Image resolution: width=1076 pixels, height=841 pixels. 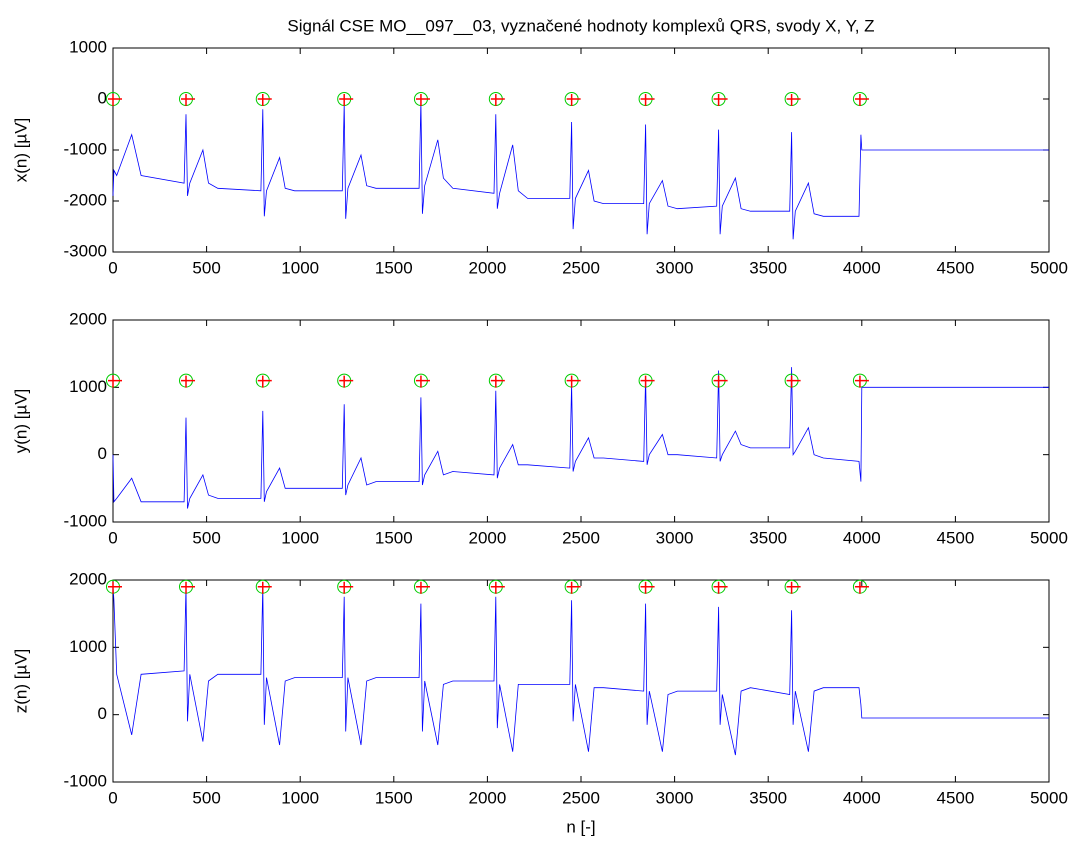 What do you see at coordinates (85, 250) in the screenshot?
I see `y-tick-label: -3000` at bounding box center [85, 250].